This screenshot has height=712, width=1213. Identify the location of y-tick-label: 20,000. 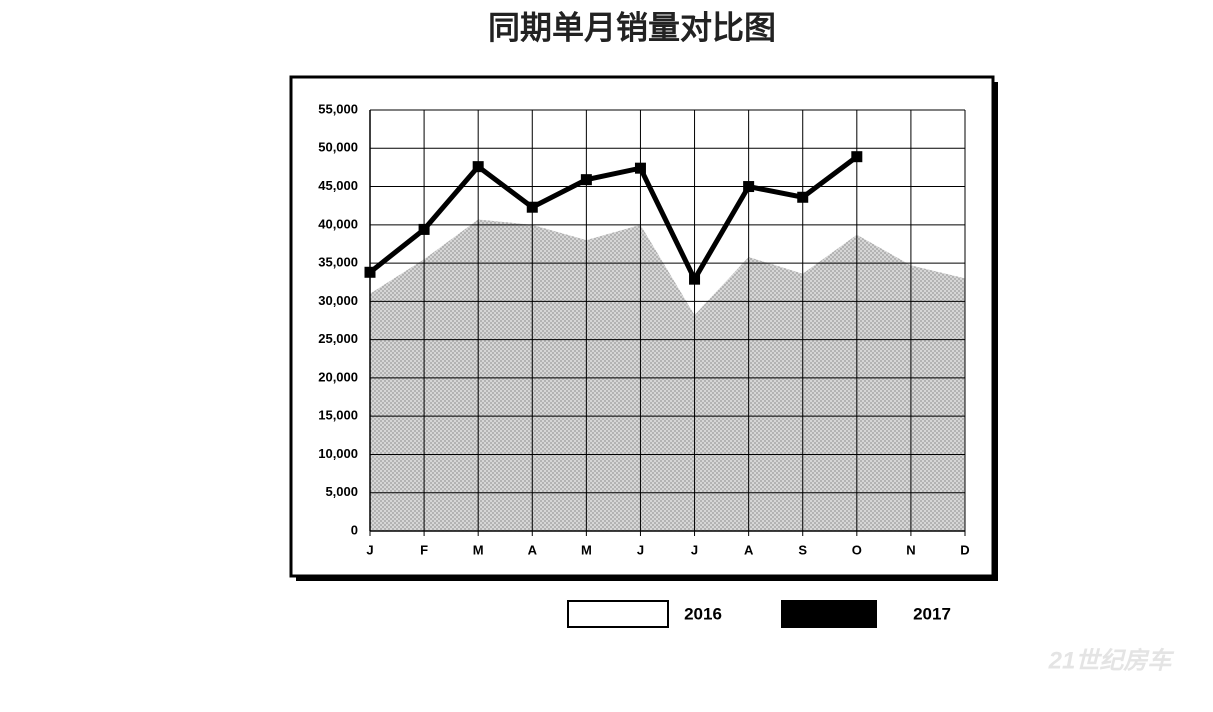
(338, 376).